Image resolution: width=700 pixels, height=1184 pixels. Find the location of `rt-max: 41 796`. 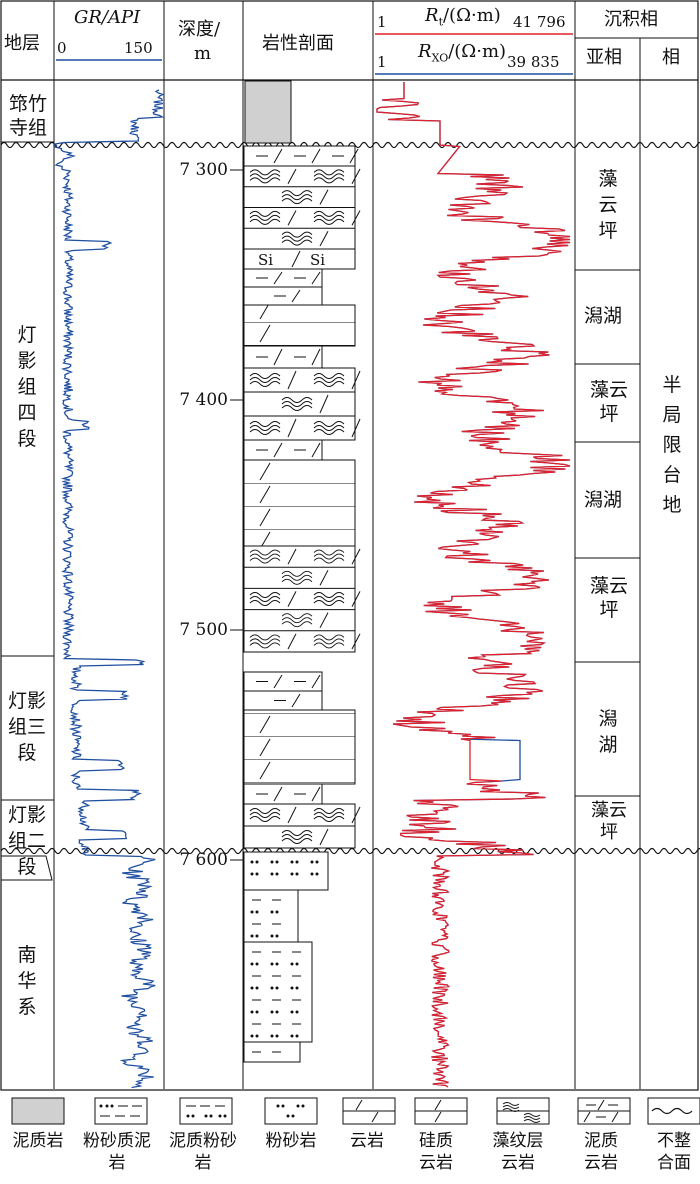

rt-max: 41 796 is located at coordinates (539, 22).